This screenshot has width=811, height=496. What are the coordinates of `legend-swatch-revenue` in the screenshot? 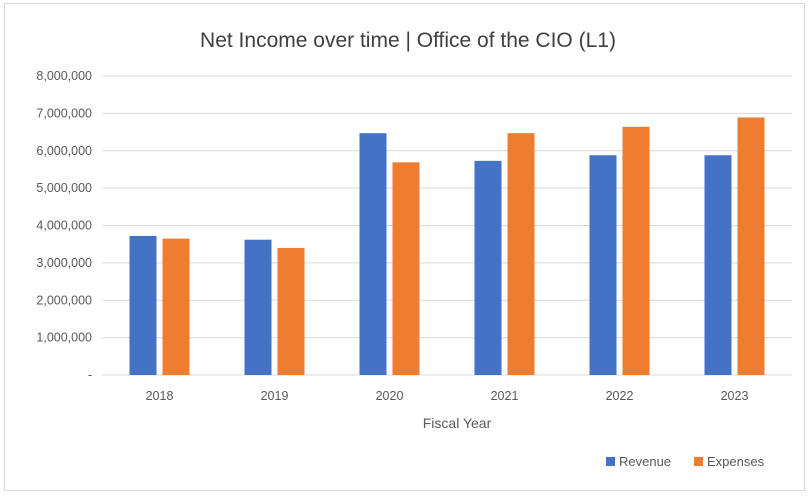 It's located at (610, 461).